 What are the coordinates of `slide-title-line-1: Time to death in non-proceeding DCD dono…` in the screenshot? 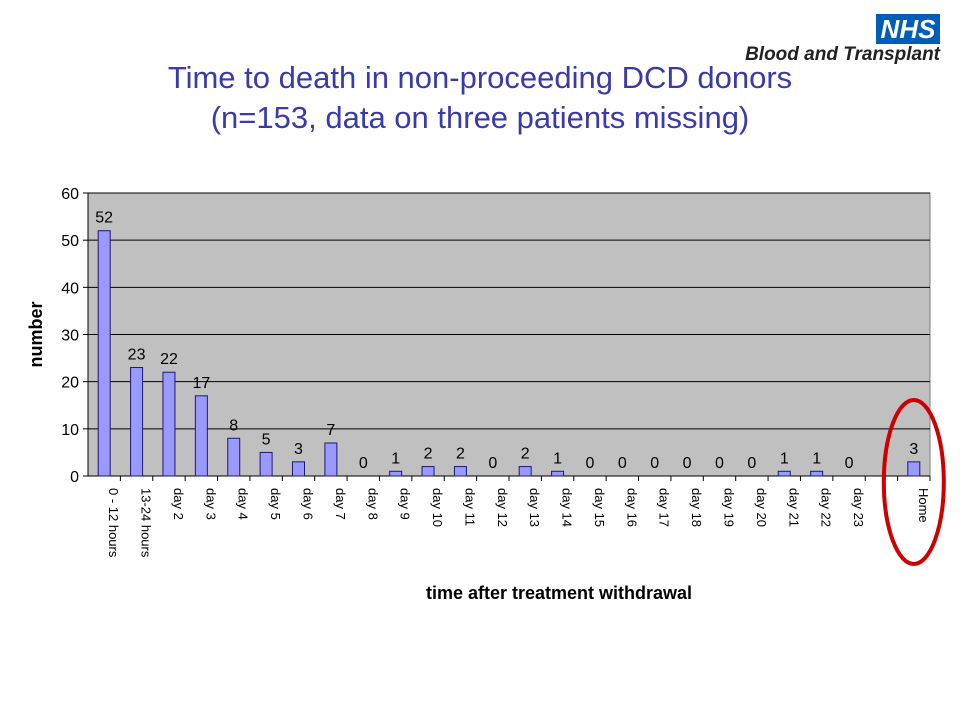 It's located at (480, 77).